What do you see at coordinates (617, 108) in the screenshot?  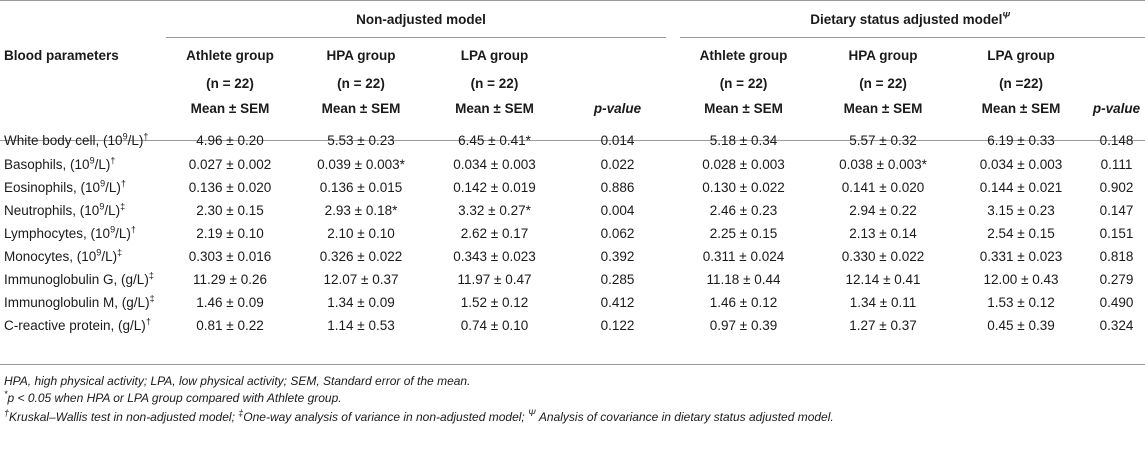 I see `col-header-pvalue: p-value` at bounding box center [617, 108].